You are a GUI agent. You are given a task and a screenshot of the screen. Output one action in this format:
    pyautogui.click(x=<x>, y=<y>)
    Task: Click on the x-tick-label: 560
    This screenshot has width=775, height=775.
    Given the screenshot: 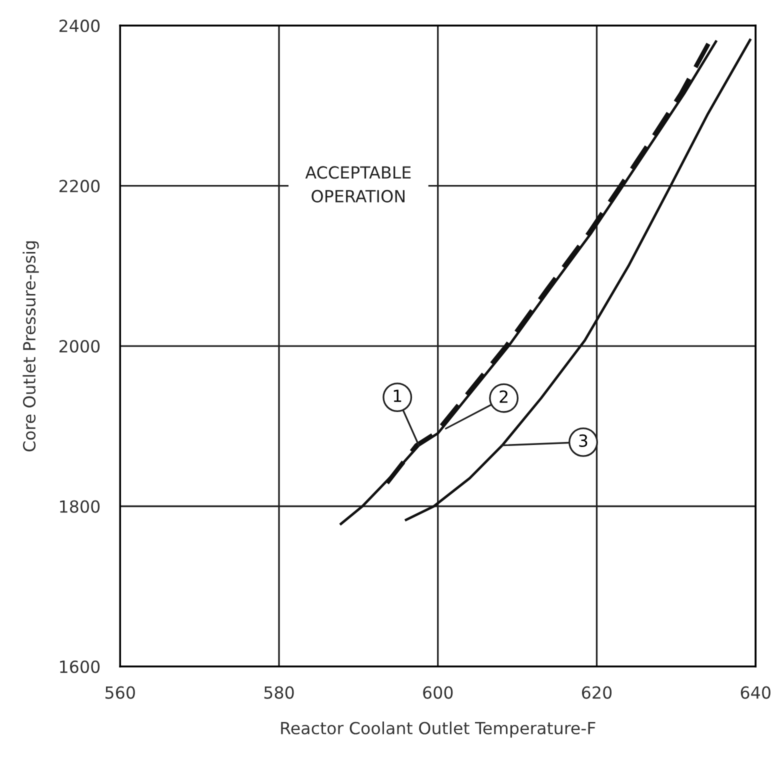 What is the action you would take?
    pyautogui.click(x=120, y=692)
    